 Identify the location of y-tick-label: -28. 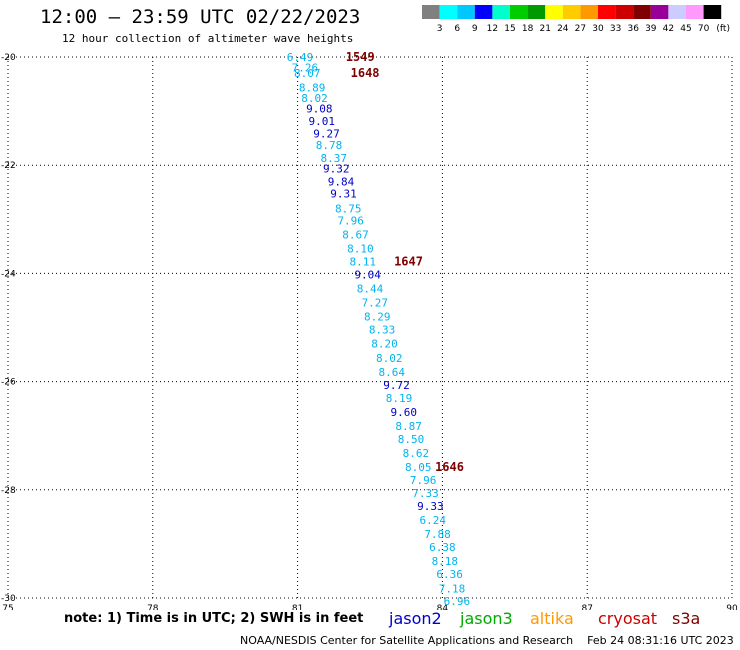
(8, 491).